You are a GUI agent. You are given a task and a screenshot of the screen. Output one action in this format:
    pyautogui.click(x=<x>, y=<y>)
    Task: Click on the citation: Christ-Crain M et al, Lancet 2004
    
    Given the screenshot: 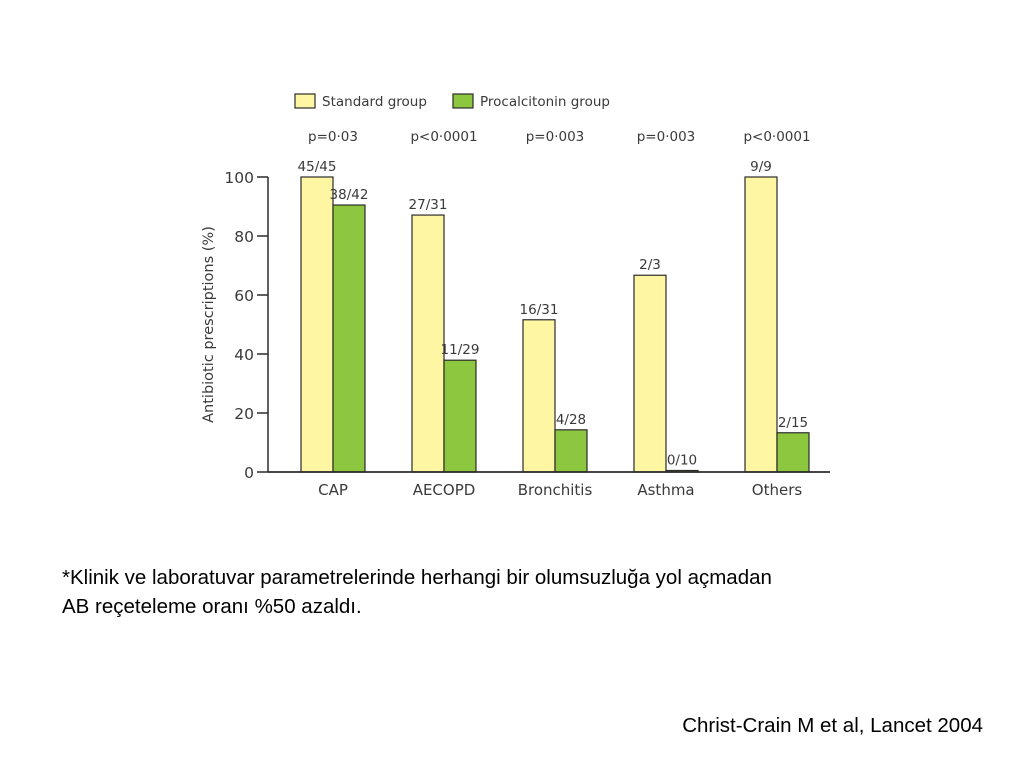 What is the action you would take?
    pyautogui.click(x=832, y=725)
    